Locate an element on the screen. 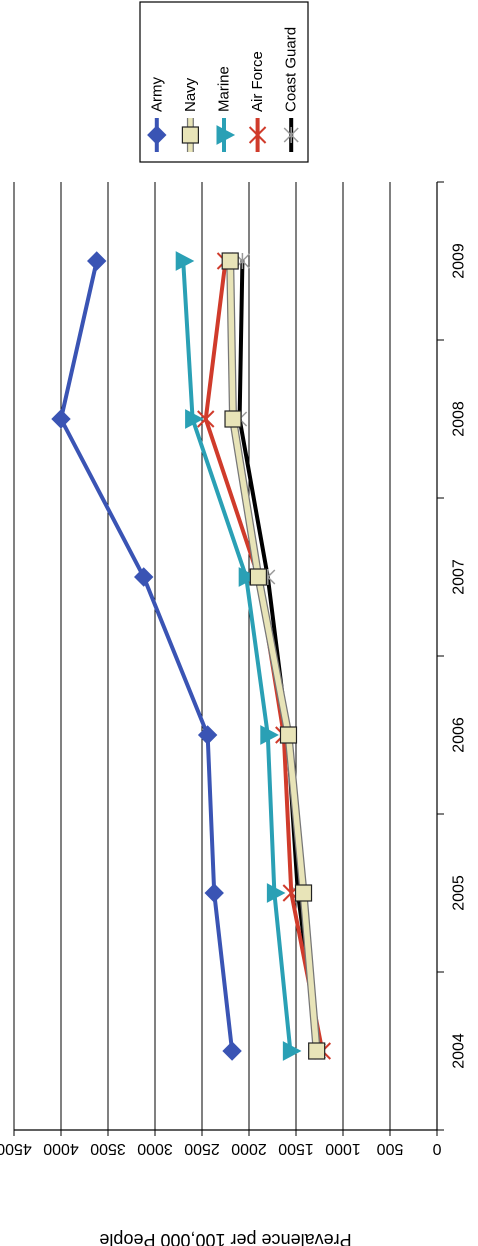 The image size is (478, 1246). category-tick-label: 2007 is located at coordinates (459, 577).